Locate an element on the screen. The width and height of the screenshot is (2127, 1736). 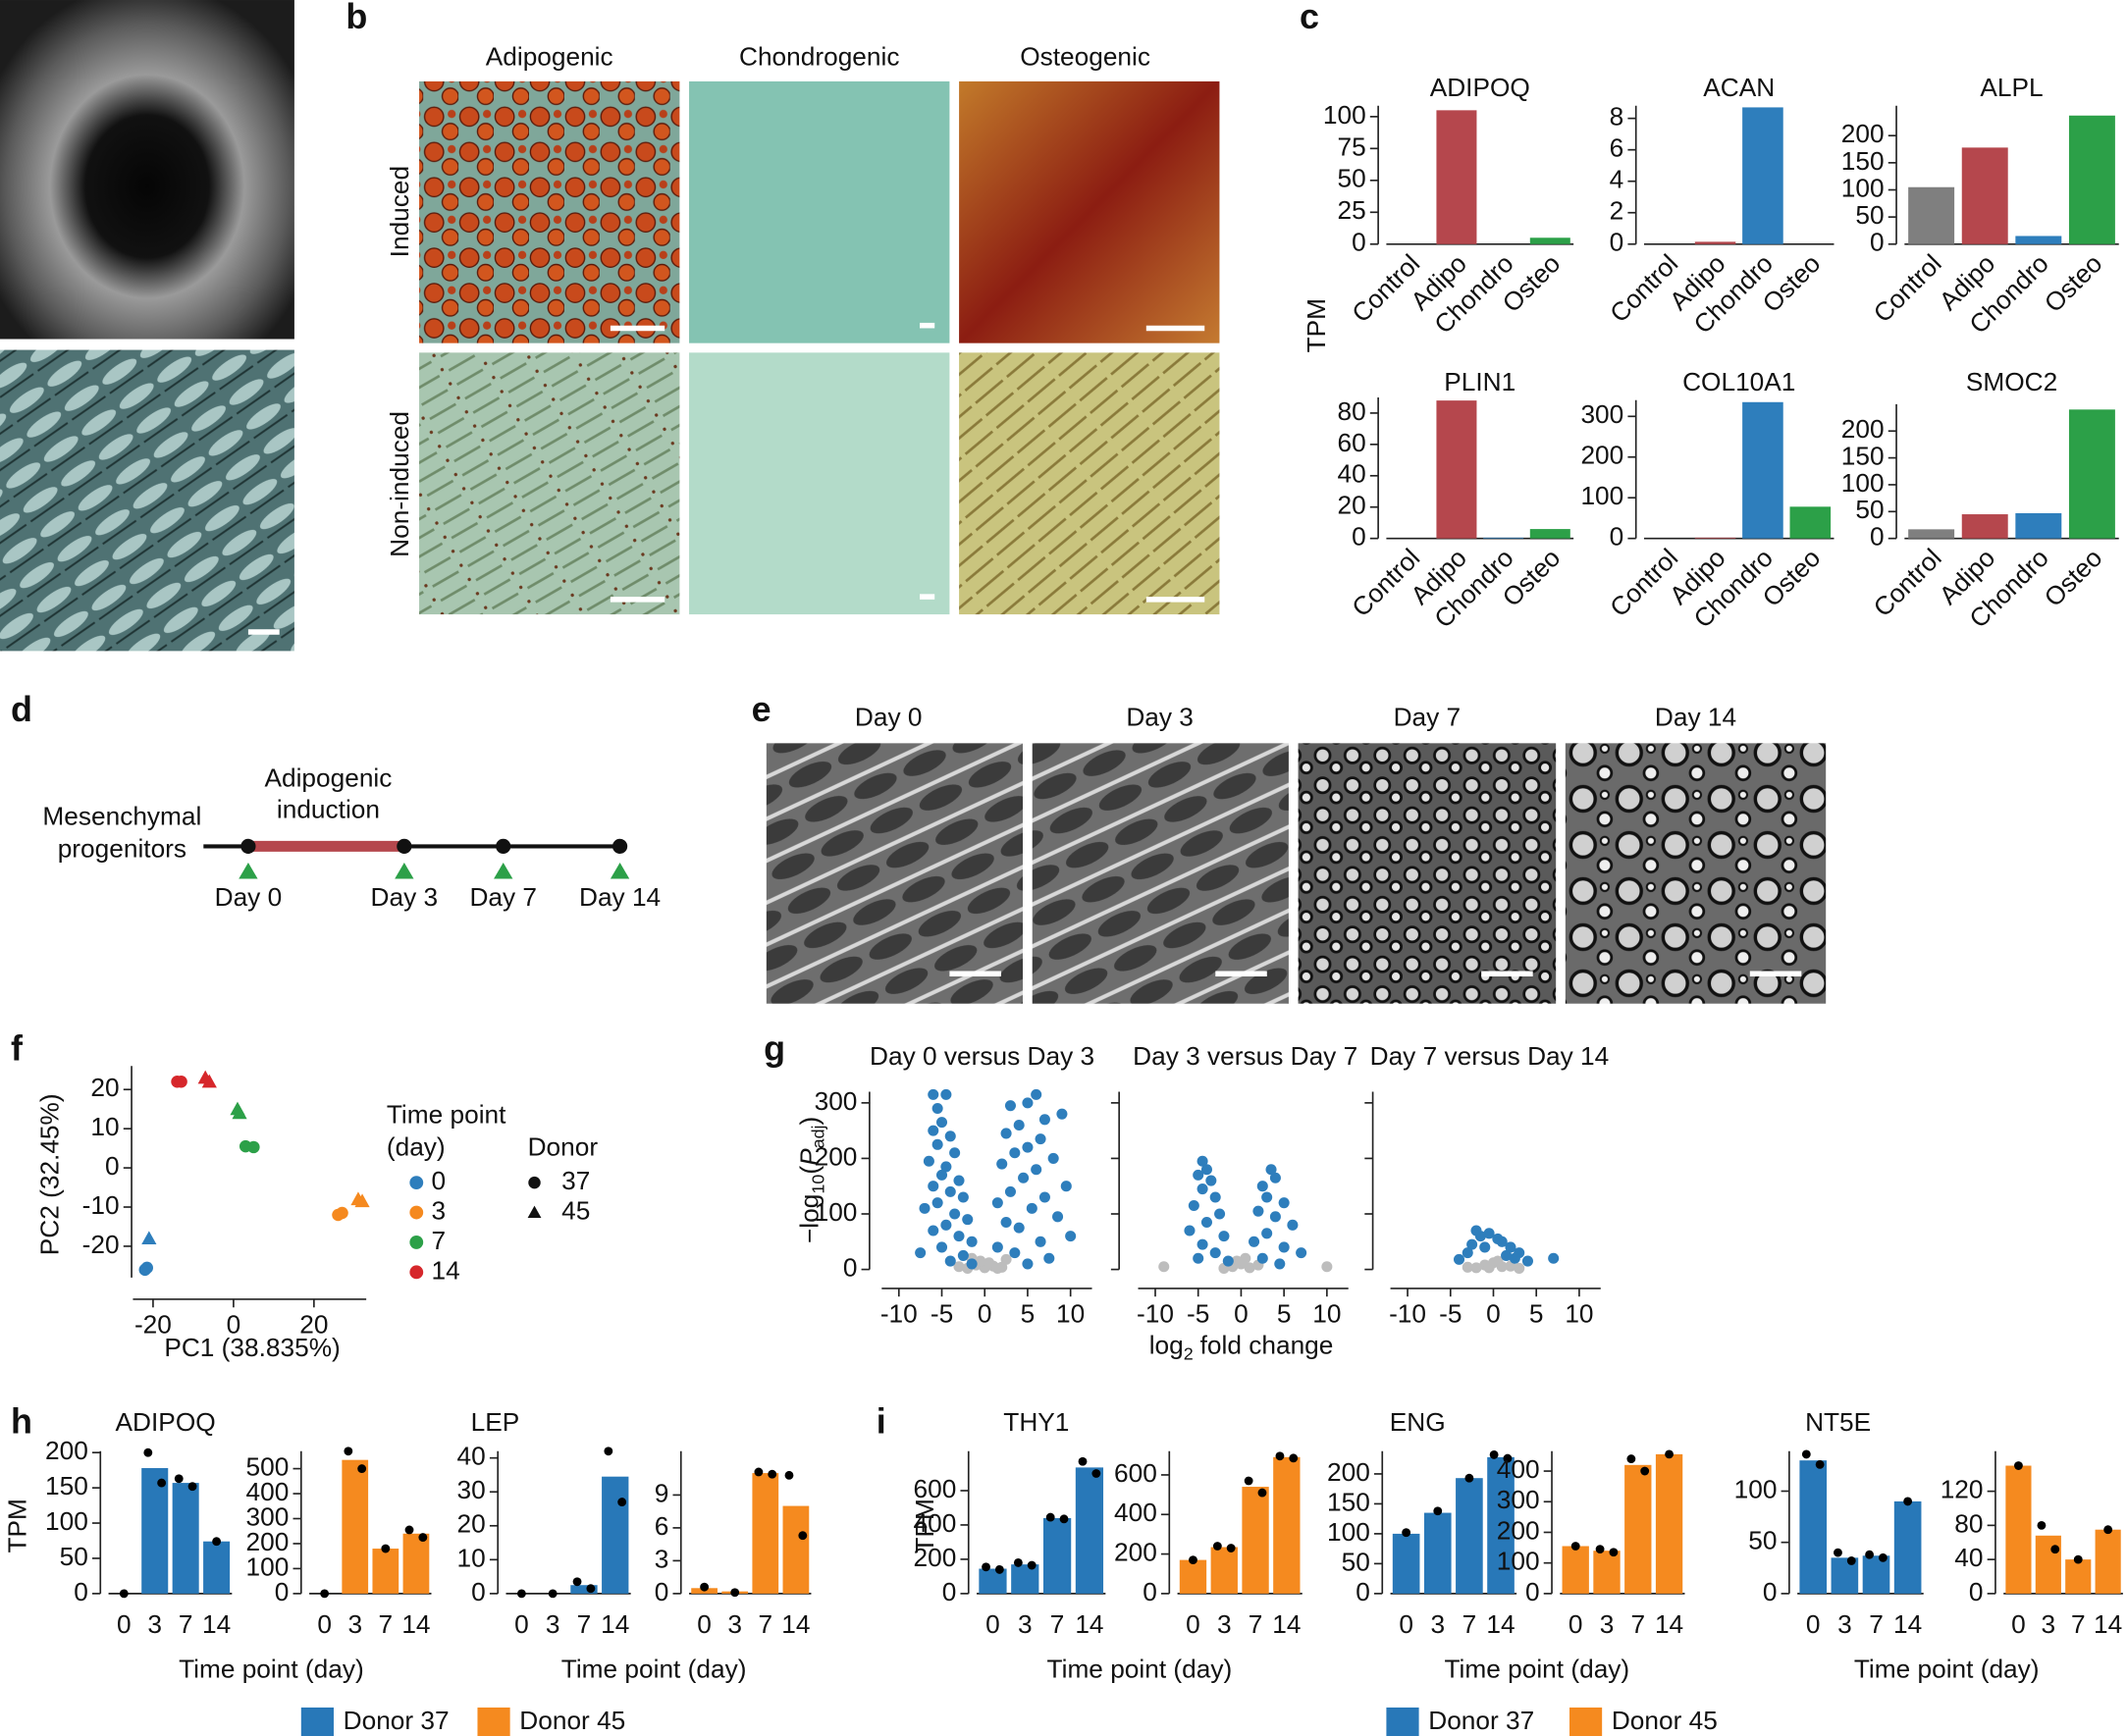
y-tick-label: 25 is located at coordinates (1351, 210).